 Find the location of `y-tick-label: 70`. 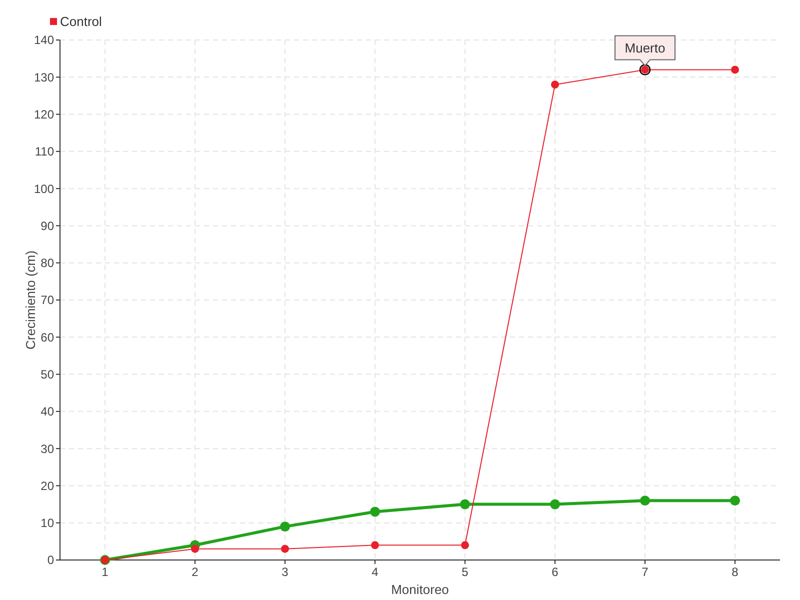

y-tick-label: 70 is located at coordinates (47, 300).